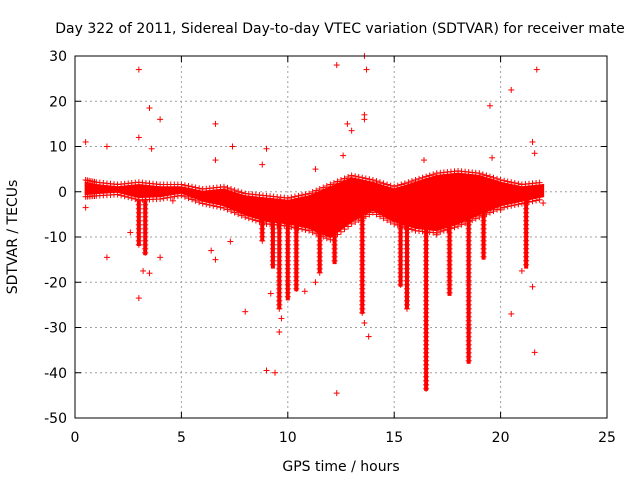 The width and height of the screenshot is (640, 480). I want to click on y-tick-label: -10, so click(55, 238).